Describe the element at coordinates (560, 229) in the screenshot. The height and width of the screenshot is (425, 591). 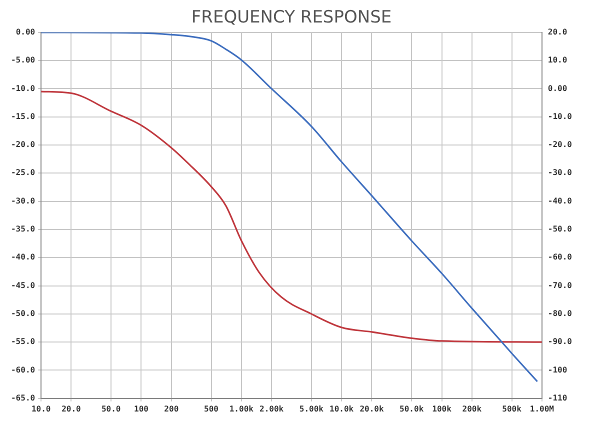
I see `y2-tick-label: -50.0` at that location.